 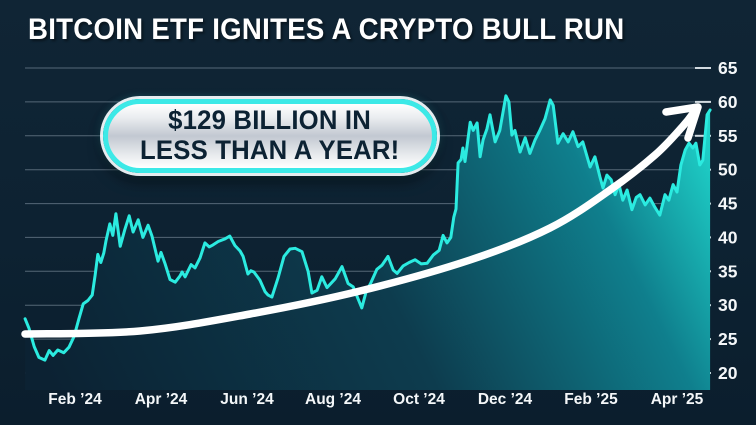 I want to click on annotation-line-2: LESS THAN A YEAR!, so click(x=270, y=150).